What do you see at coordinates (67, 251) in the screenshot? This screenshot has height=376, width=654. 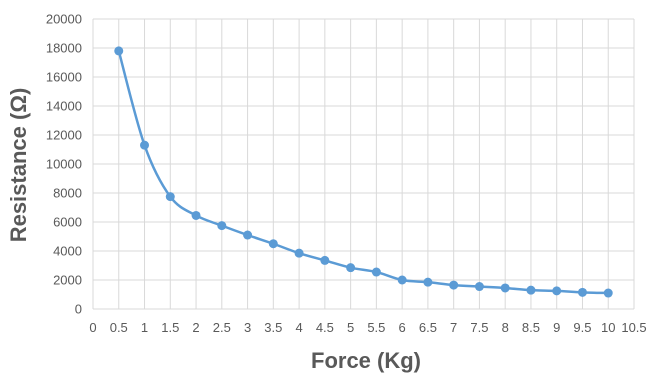 I see `y-tick-label: 4000` at bounding box center [67, 251].